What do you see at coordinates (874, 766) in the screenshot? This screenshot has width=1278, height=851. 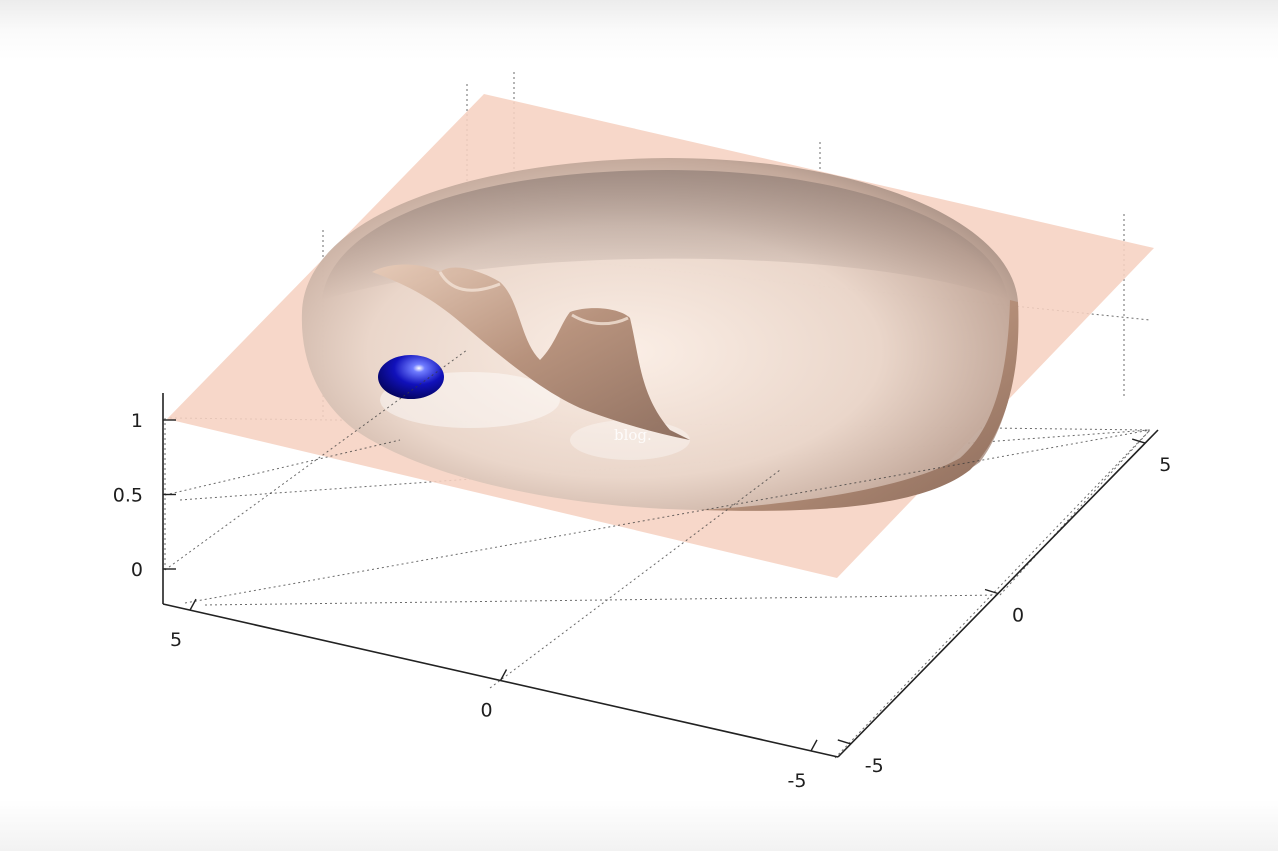 I see `y-tick-label-2: -5` at bounding box center [874, 766].